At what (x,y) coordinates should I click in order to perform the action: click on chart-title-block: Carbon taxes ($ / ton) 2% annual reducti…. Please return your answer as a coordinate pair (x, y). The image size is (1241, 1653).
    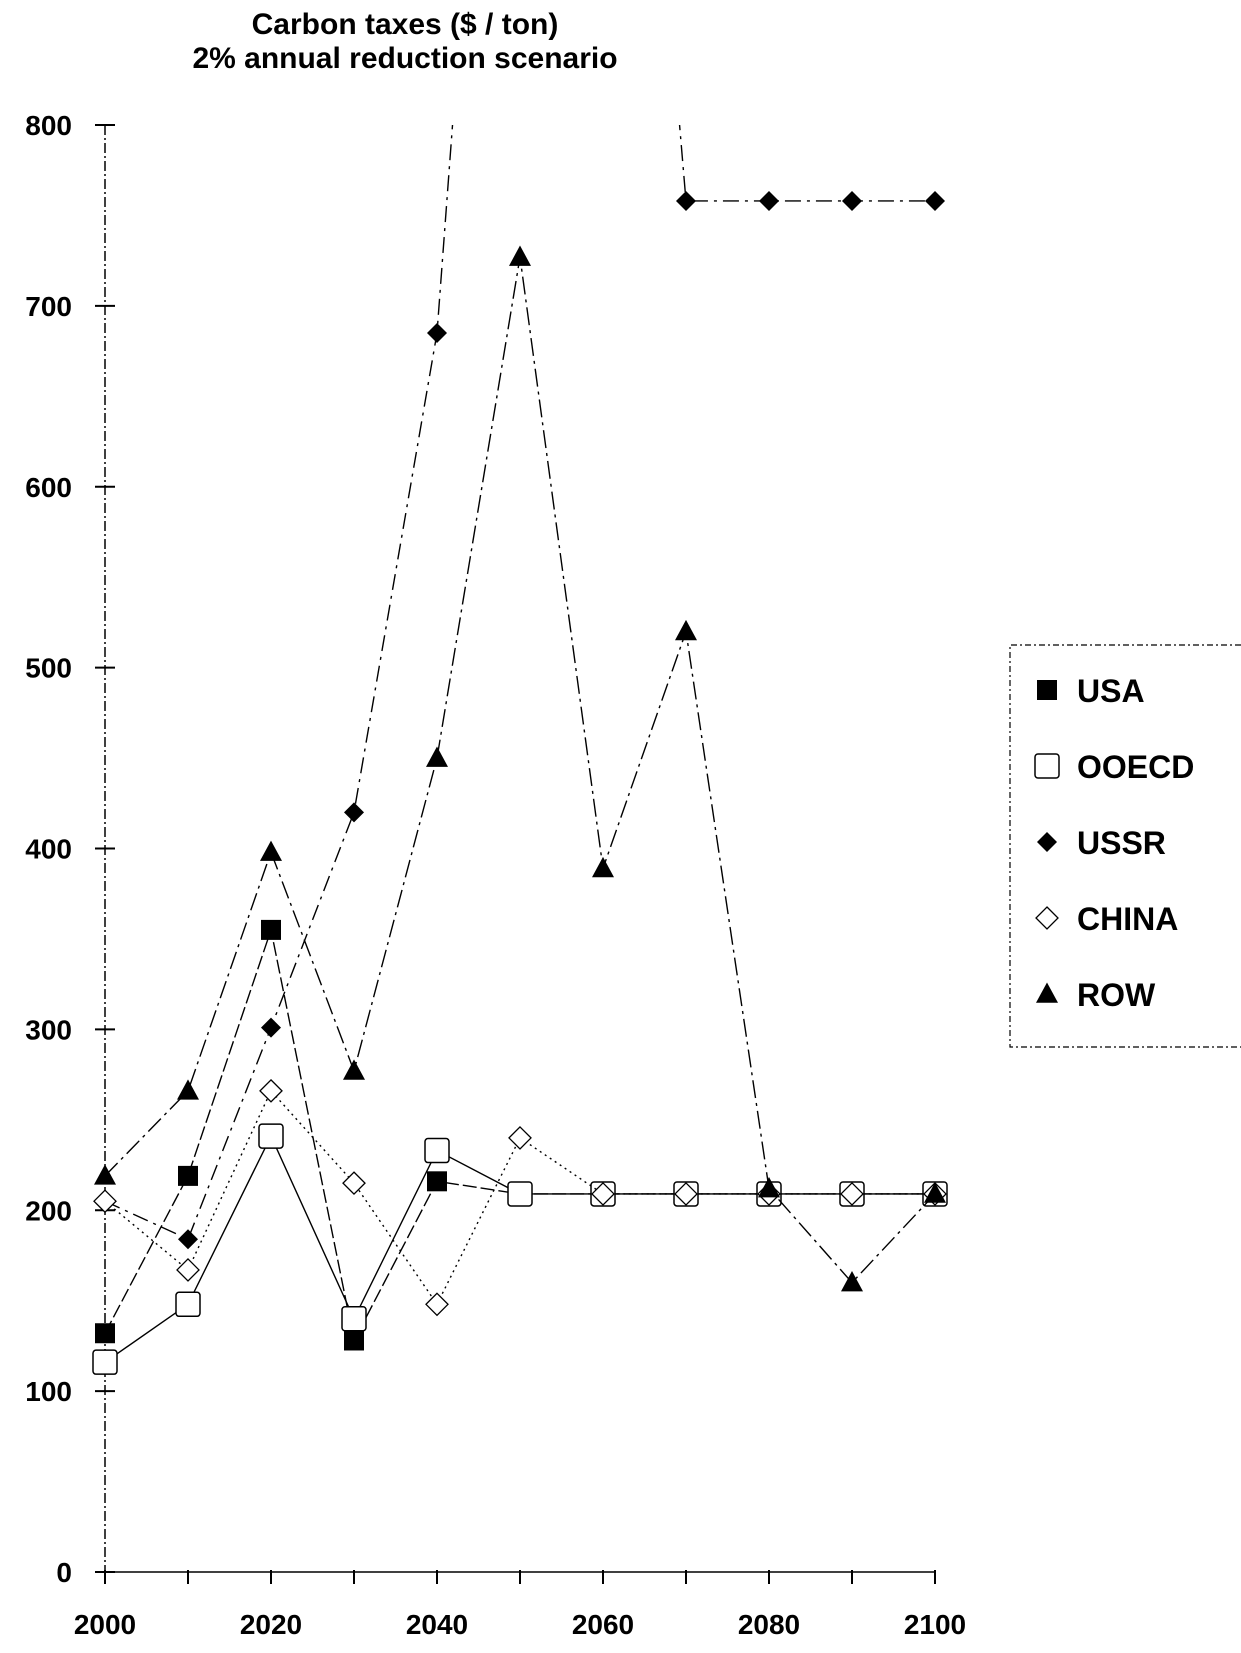
    Looking at the image, I should click on (405, 42).